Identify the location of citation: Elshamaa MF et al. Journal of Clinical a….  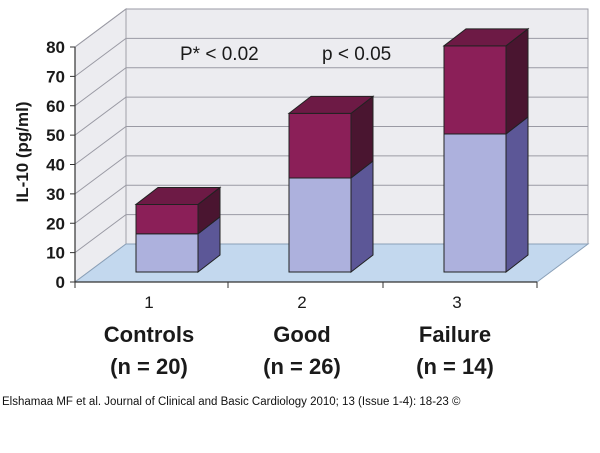
(231, 402).